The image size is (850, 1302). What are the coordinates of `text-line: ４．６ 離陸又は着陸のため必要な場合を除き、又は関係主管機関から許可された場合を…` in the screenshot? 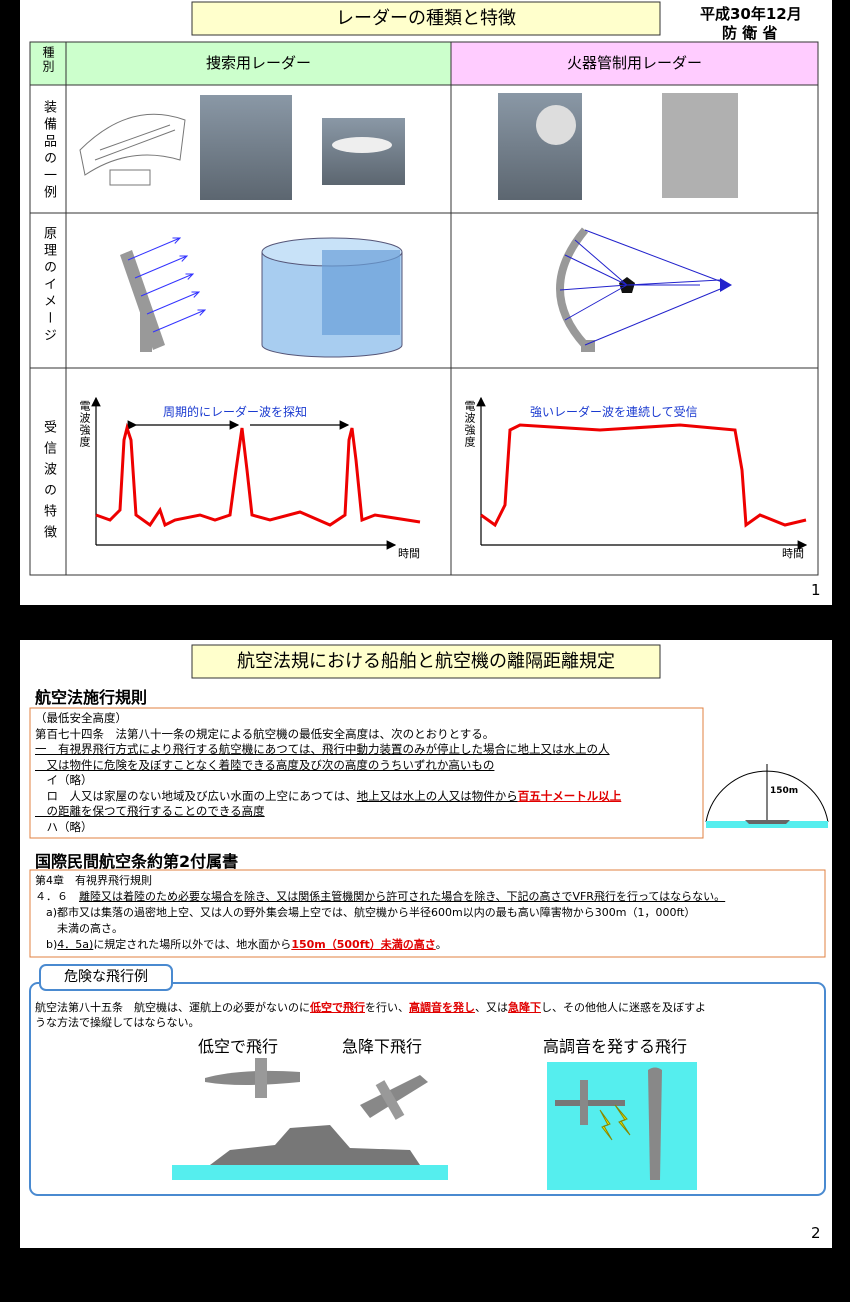 It's located at (380, 897).